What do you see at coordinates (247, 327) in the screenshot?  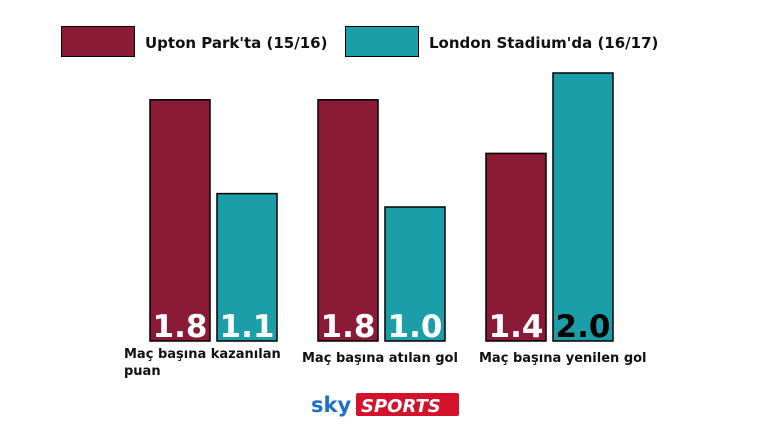 I see `value-label-london-stadium-0: 1.1` at bounding box center [247, 327].